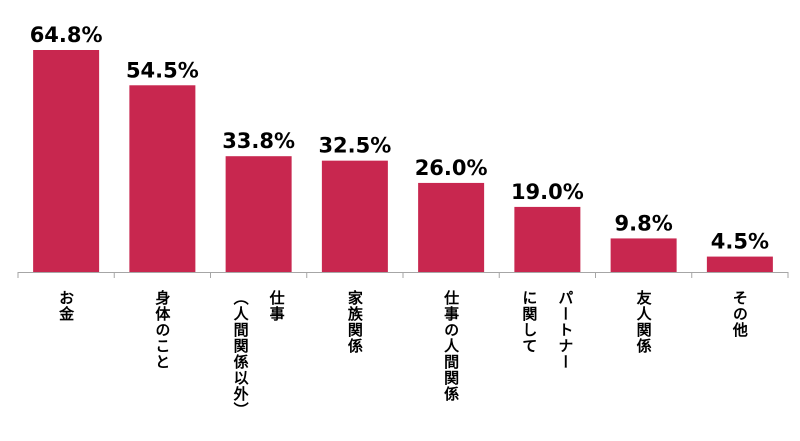  What do you see at coordinates (241, 354) in the screenshot?
I see `category-label-2-1: （人間関係以外）` at bounding box center [241, 354].